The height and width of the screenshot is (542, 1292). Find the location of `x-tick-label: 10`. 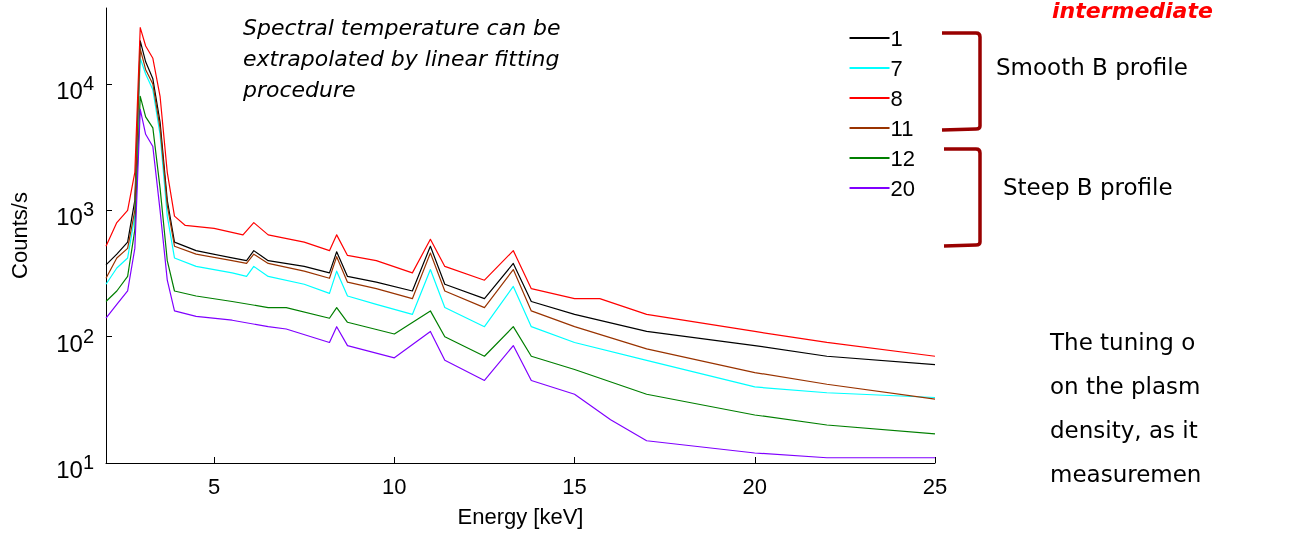

x-tick-label: 10 is located at coordinates (394, 486).